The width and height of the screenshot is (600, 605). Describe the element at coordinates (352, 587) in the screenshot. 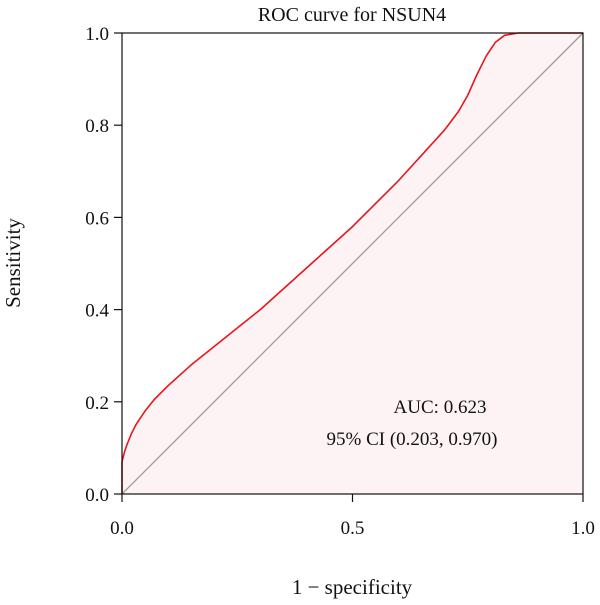

I see `x-axis-title: 1 − specificity` at that location.